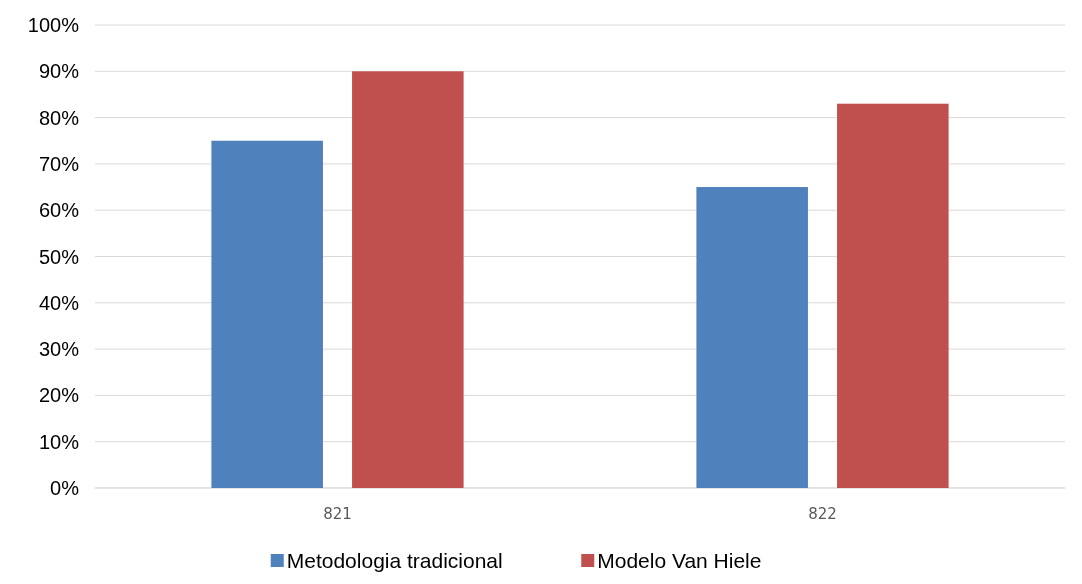 The width and height of the screenshot is (1082, 584). I want to click on y-tick-label: 30%, so click(59, 349).